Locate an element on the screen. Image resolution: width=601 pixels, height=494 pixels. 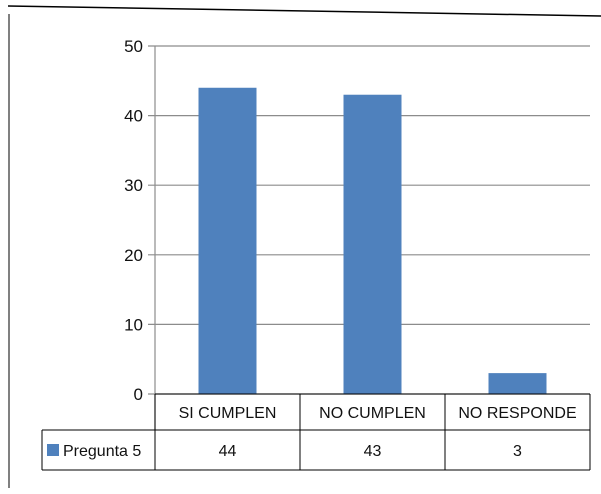
legend-swatch is located at coordinates (53, 450).